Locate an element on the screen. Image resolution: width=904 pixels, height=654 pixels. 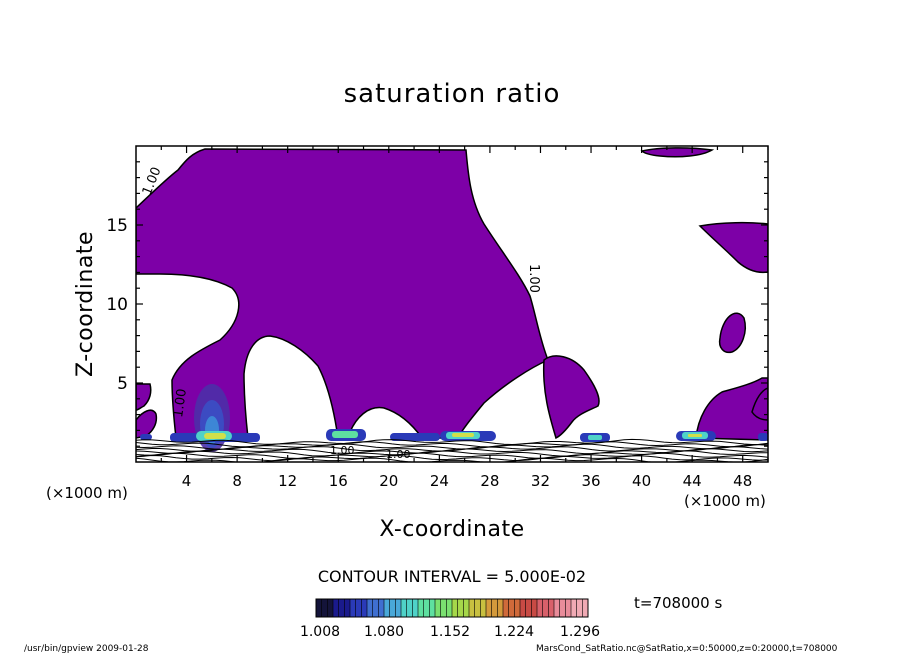
x-tick-label: 4 is located at coordinates (187, 481).